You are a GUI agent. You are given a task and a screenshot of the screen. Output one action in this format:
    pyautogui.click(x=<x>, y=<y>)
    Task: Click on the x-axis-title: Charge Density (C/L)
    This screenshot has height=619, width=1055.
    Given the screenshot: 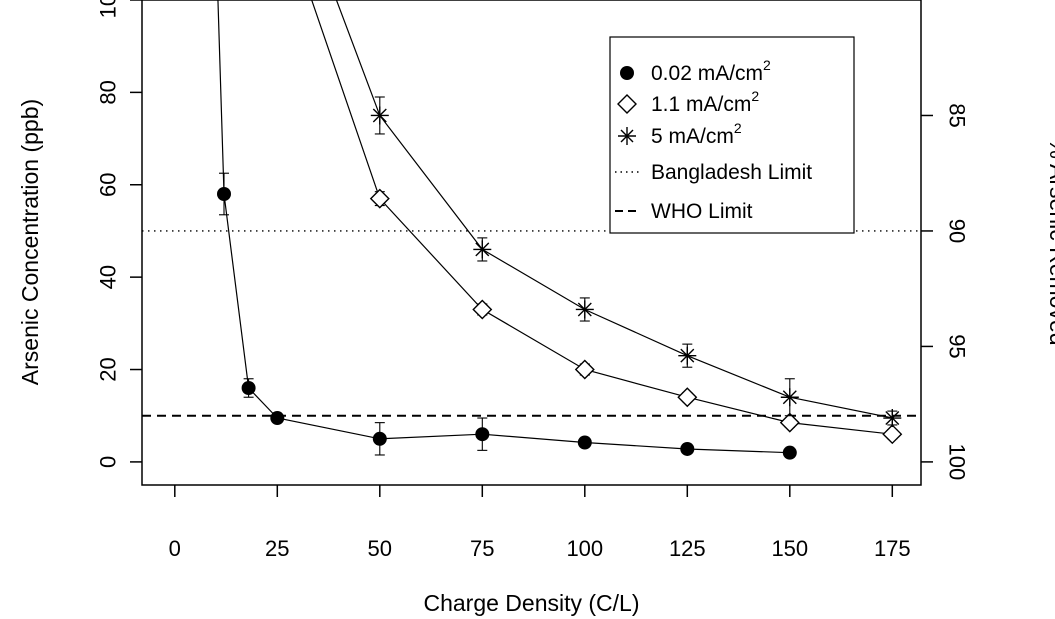 What is the action you would take?
    pyautogui.click(x=531, y=603)
    